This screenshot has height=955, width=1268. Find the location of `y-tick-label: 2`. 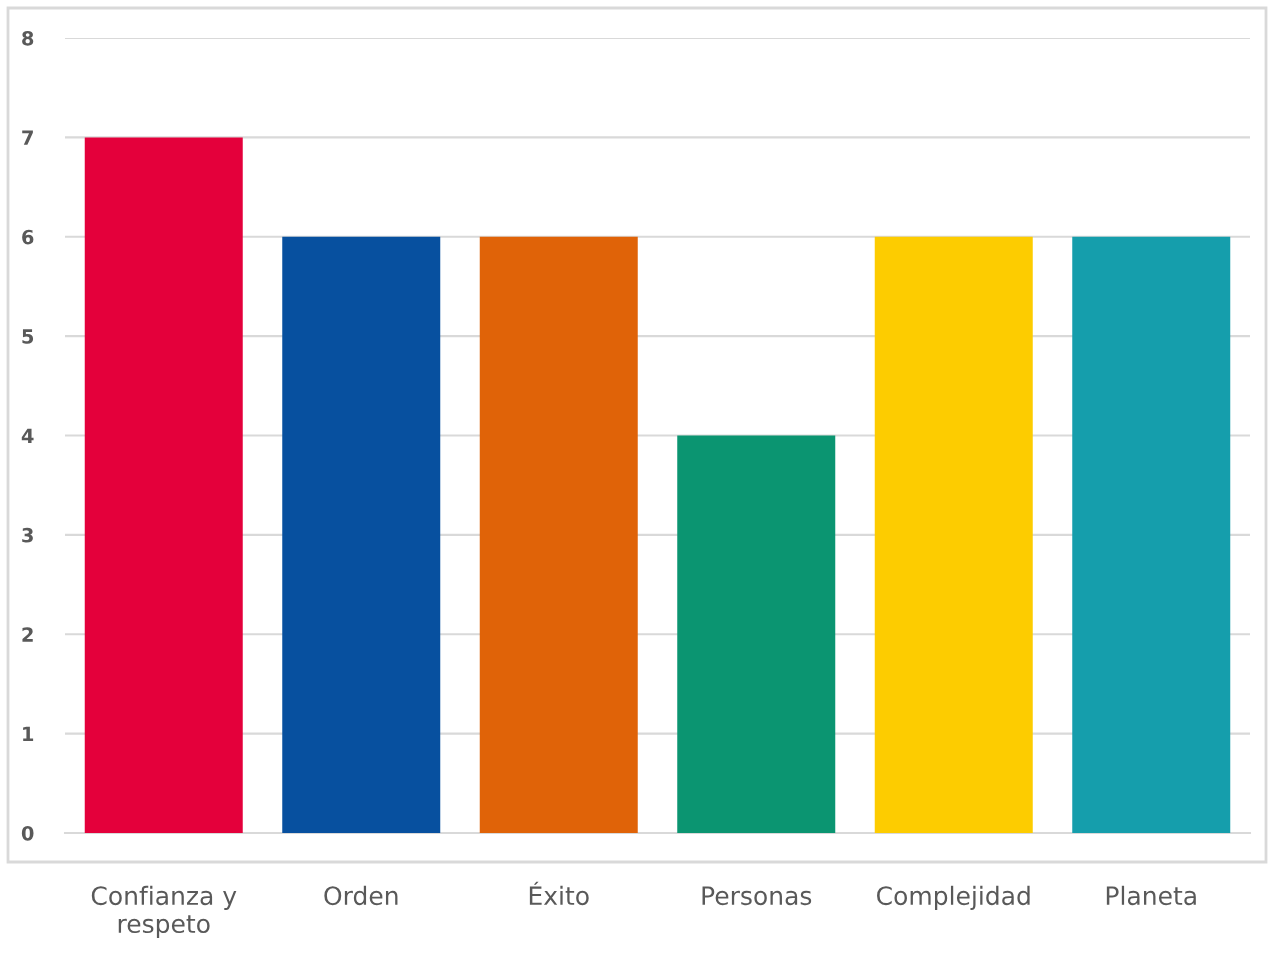

y-tick-label: 2 is located at coordinates (27, 634).